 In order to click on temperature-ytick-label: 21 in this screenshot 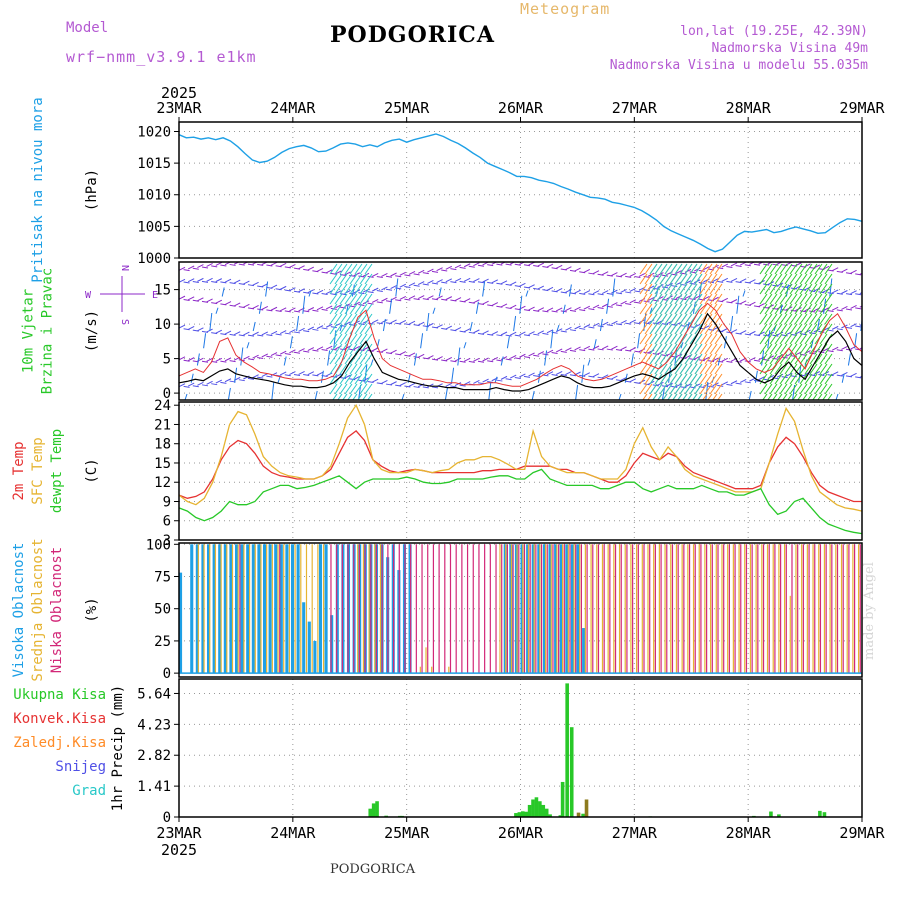, I will do `click(162, 425)`.